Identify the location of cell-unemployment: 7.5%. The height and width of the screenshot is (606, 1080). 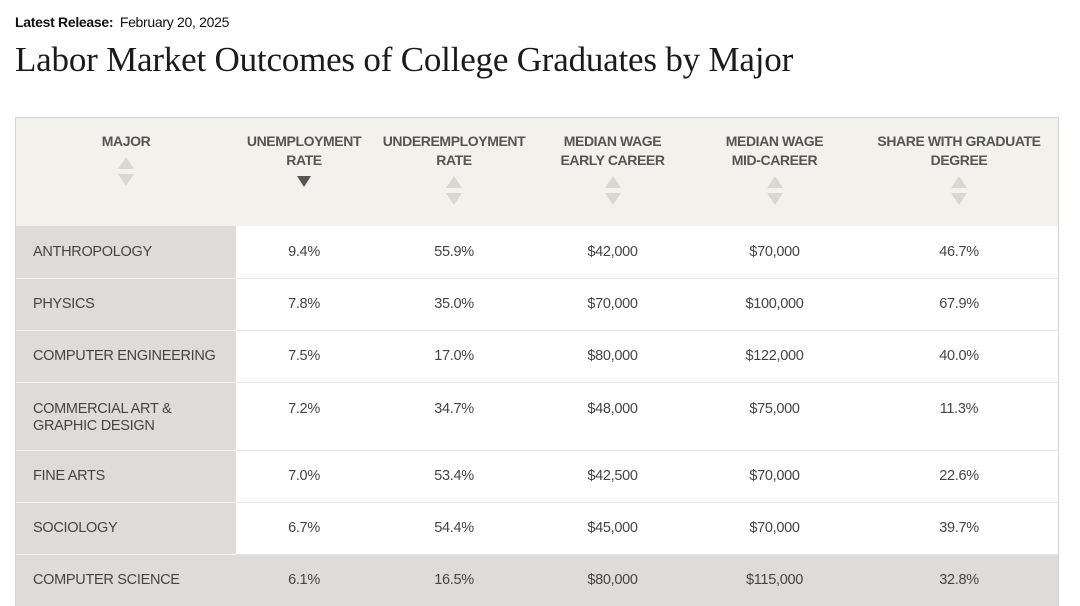
(304, 356).